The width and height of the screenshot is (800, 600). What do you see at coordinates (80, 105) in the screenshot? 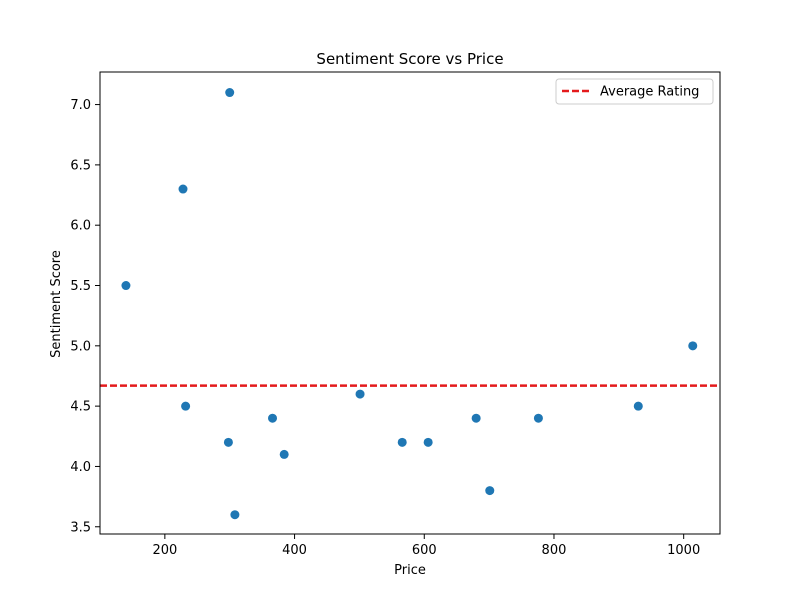
I see `y-tick-label: 7.0` at bounding box center [80, 105].